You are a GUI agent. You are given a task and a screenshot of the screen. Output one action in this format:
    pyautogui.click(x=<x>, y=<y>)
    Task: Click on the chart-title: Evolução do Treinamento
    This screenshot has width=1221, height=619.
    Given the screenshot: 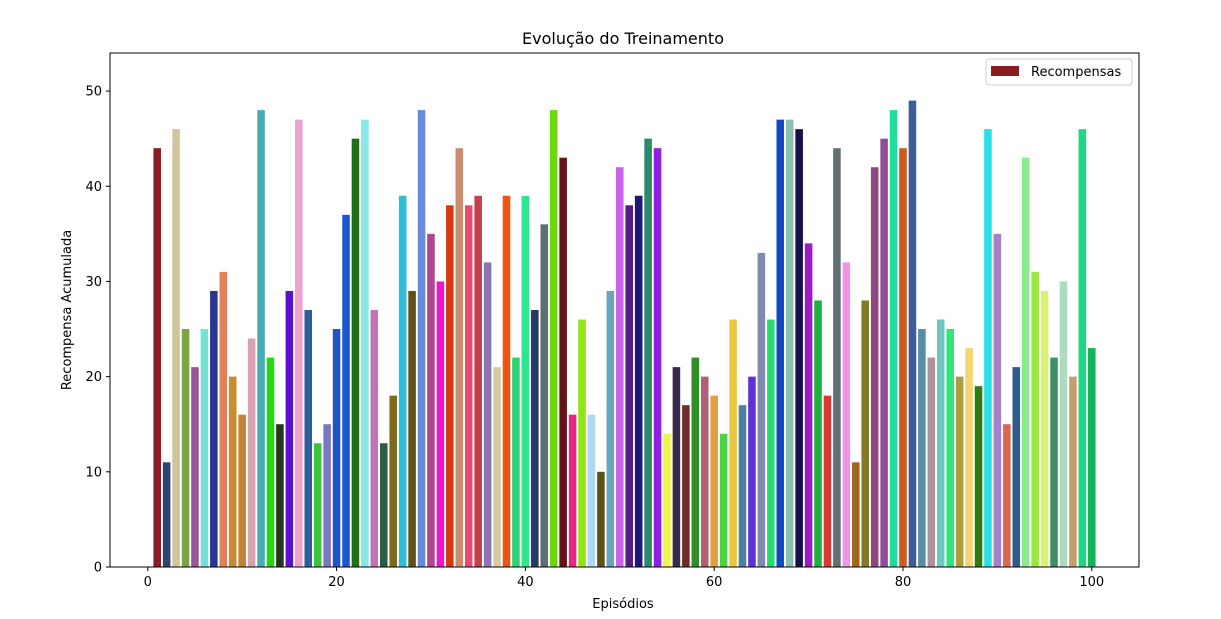 What is the action you would take?
    pyautogui.click(x=623, y=38)
    